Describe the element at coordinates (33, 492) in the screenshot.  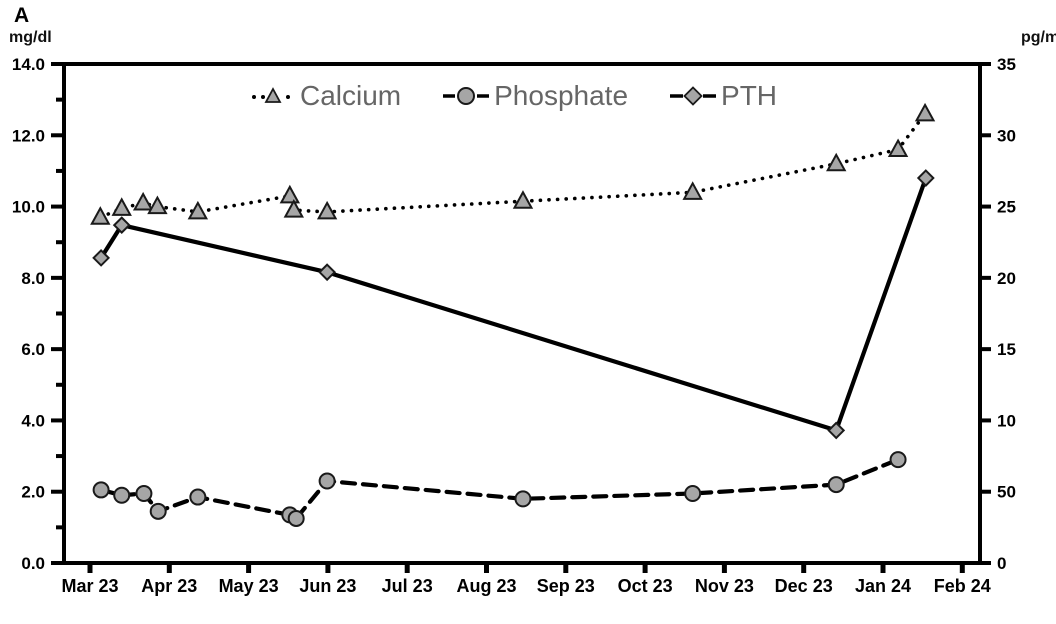
I see `left-axis-tick-label: 2.0` at that location.